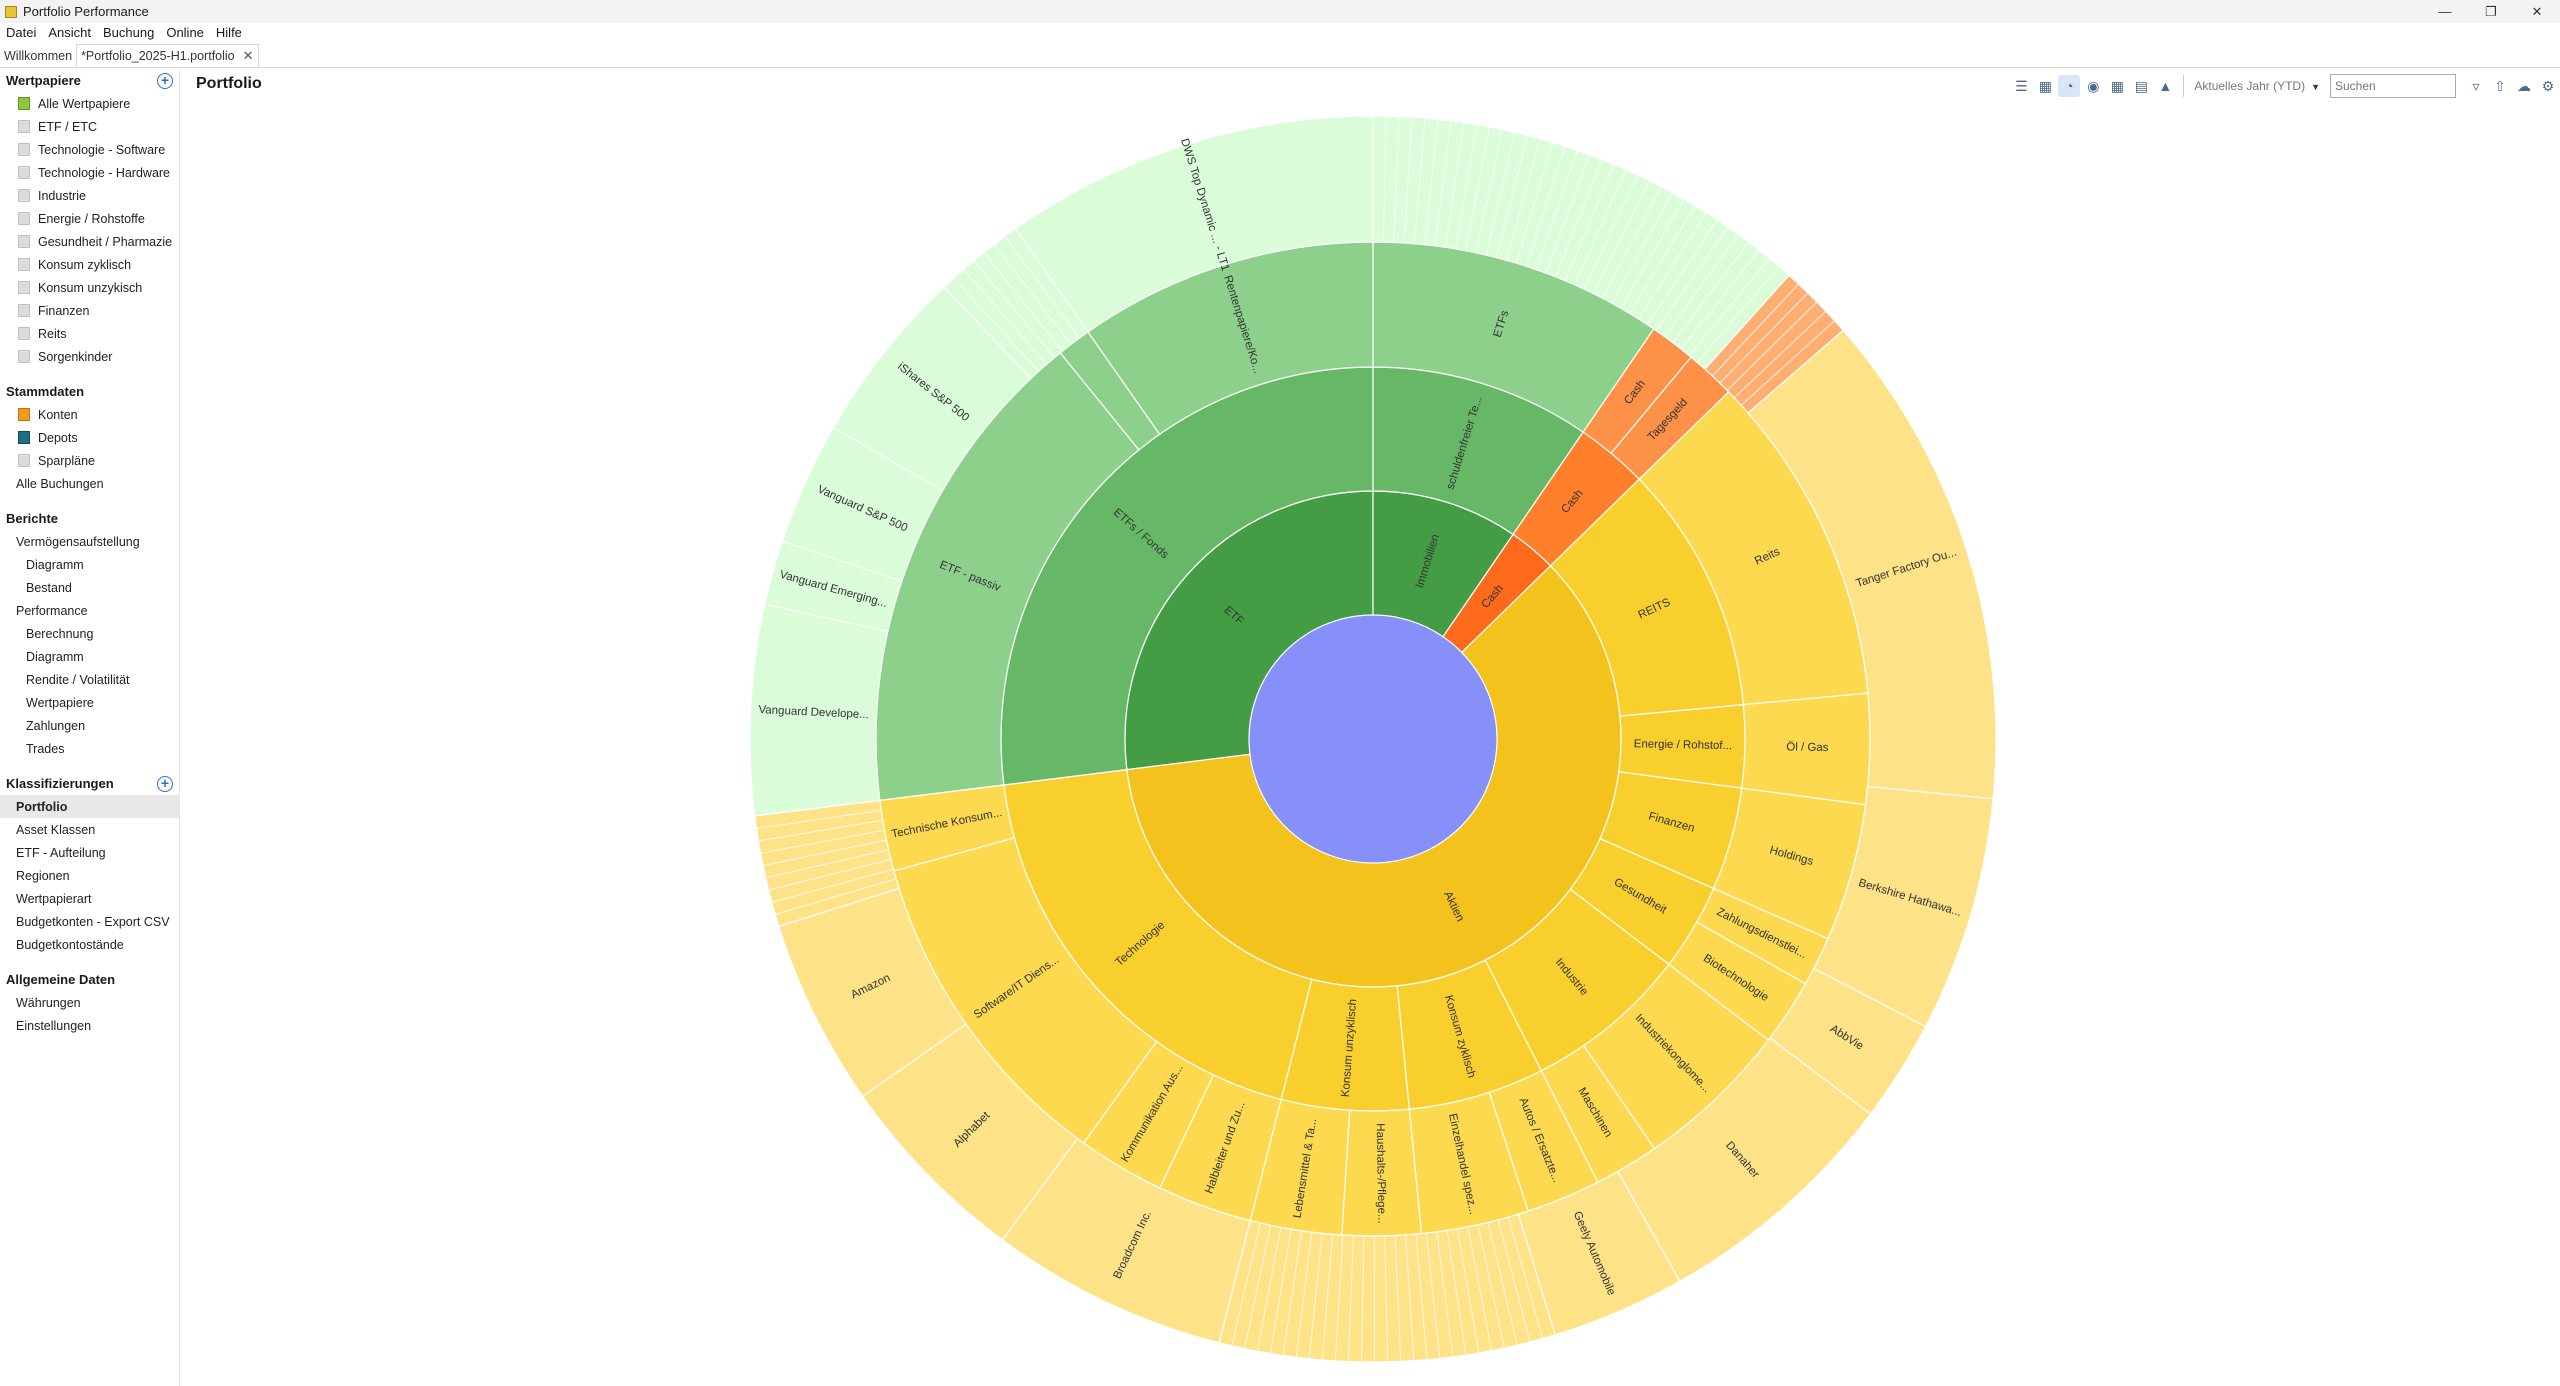 Image resolution: width=2560 pixels, height=1386 pixels. What do you see at coordinates (89, 310) in the screenshot?
I see `sidebar-item-finanzen: Finanzen` at bounding box center [89, 310].